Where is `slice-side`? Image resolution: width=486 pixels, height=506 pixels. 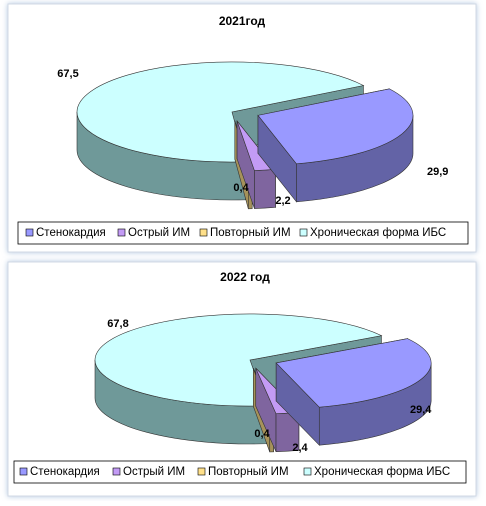
slice-side is located at coordinates (265, 188).